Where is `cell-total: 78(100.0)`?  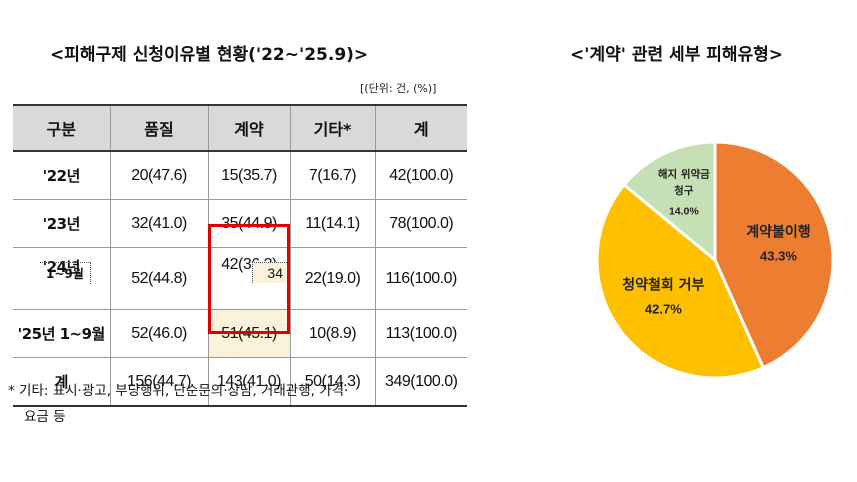
cell-total: 78(100.0) is located at coordinates (421, 223).